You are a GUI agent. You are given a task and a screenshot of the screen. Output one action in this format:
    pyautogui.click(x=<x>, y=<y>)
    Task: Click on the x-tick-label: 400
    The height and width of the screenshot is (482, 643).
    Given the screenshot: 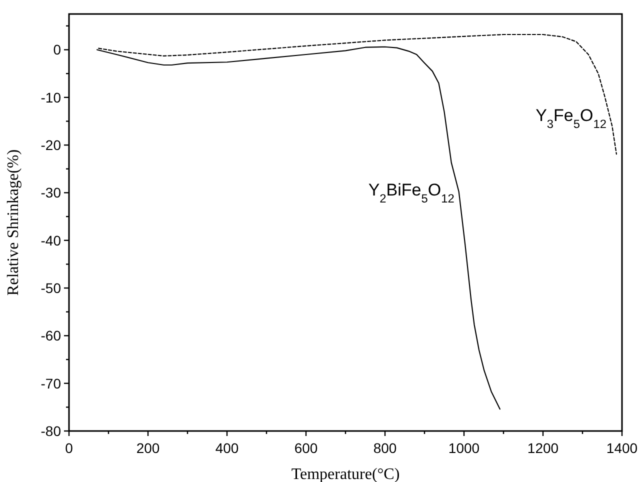 What is the action you would take?
    pyautogui.click(x=227, y=448)
    